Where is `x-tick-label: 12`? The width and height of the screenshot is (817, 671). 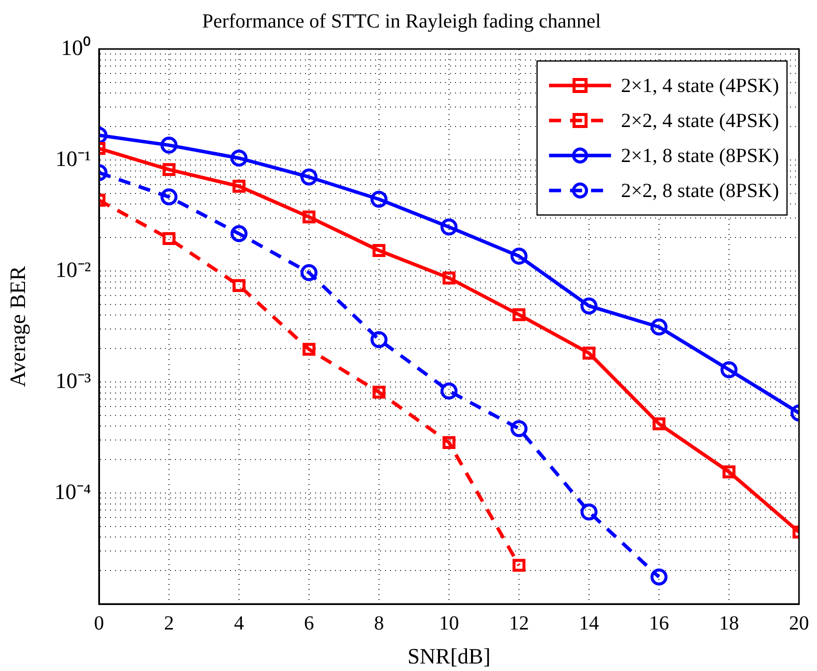
x-tick-label: 12 is located at coordinates (519, 623).